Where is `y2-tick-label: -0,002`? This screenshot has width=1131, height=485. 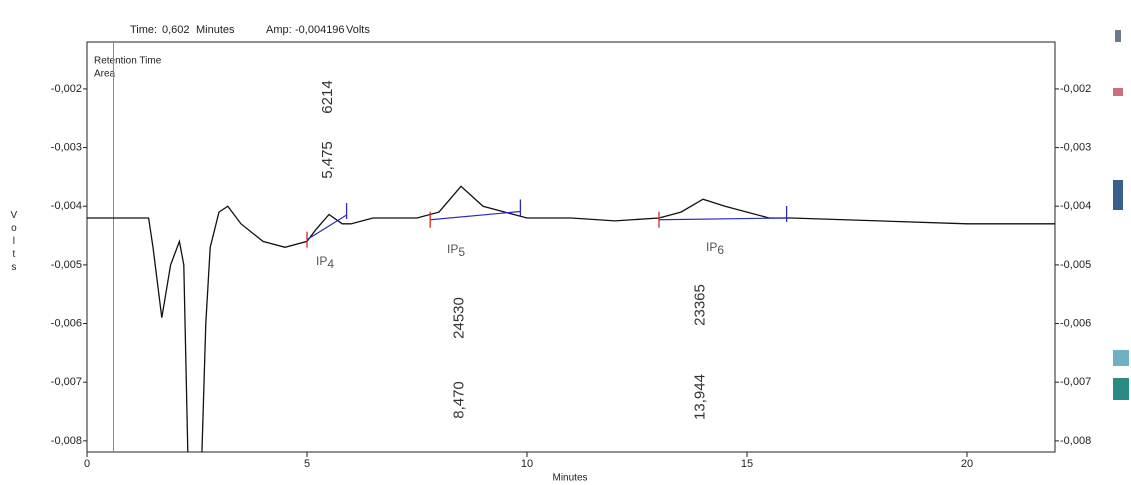
y2-tick-label: -0,002 is located at coordinates (1075, 89).